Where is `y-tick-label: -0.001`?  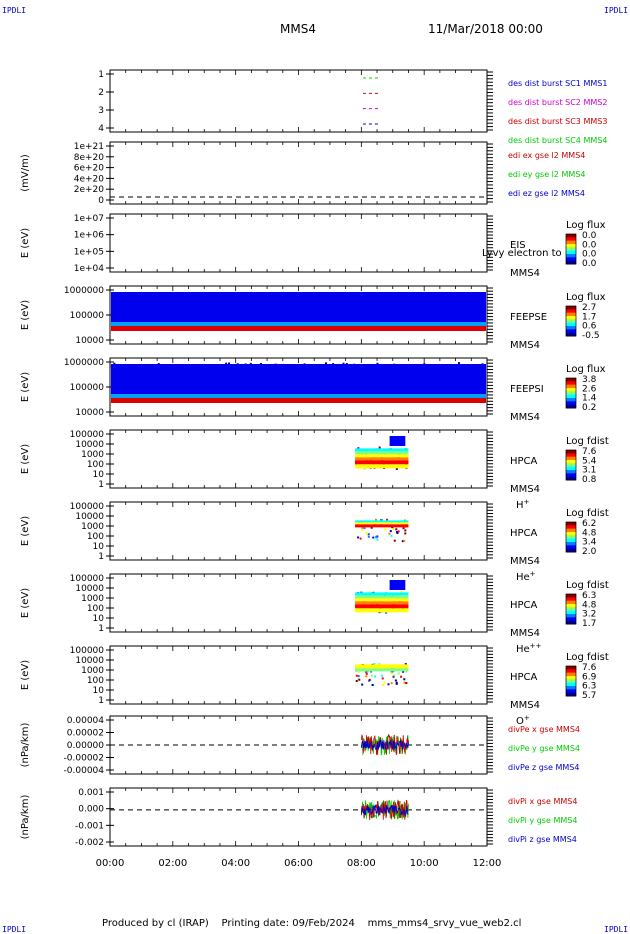 y-tick-label: -0.001 is located at coordinates (89, 826).